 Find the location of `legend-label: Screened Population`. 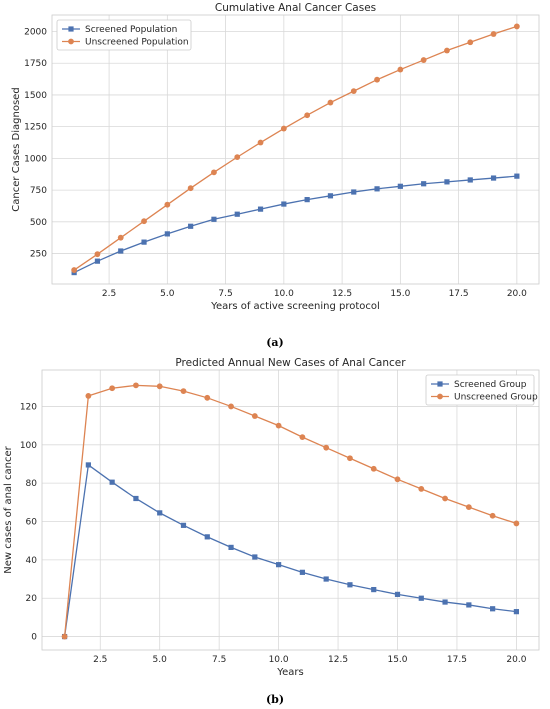

legend-label: Screened Population is located at coordinates (131, 30).